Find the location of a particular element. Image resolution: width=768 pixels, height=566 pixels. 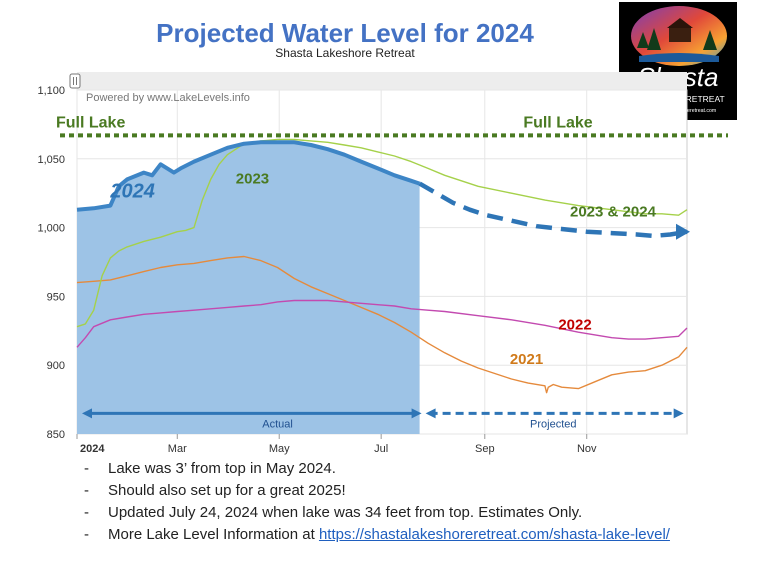

note-item: - Lake was 3’ from top in May 2024. is located at coordinates (210, 468).